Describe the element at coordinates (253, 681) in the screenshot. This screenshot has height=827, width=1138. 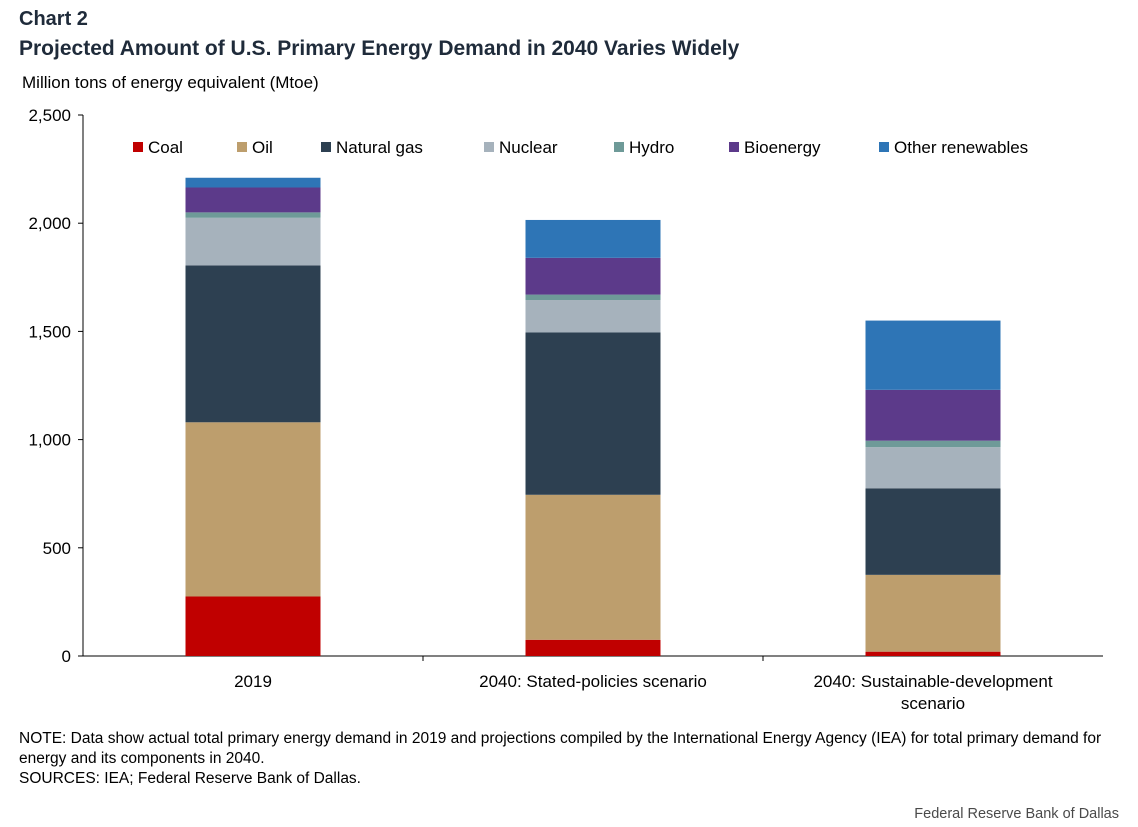
I see `x-category-label: 2019` at that location.